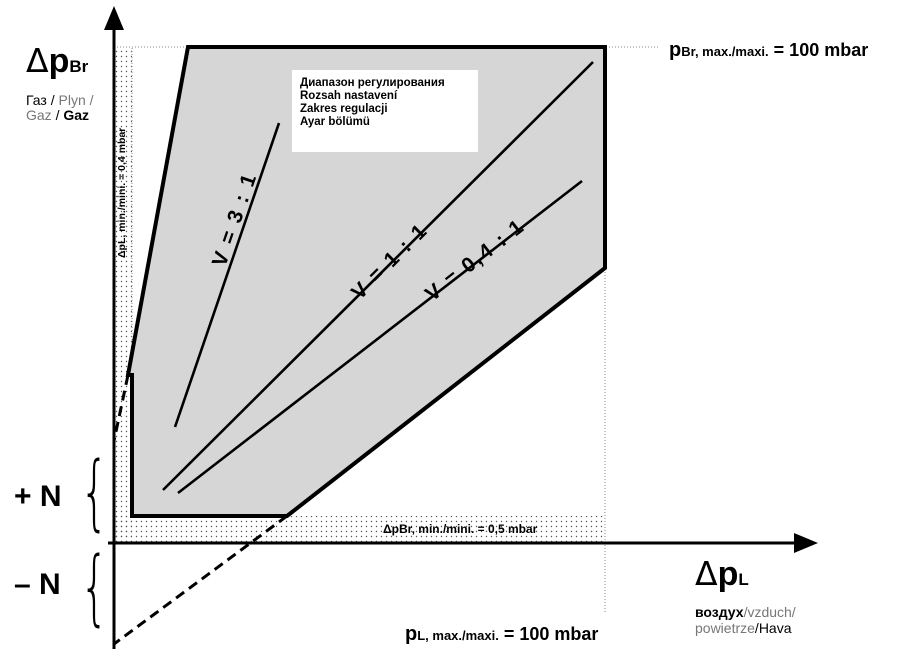 This screenshot has height=649, width=922. Describe the element at coordinates (818, 50) in the screenshot. I see `br-max-value: = 100 mbar` at that location.